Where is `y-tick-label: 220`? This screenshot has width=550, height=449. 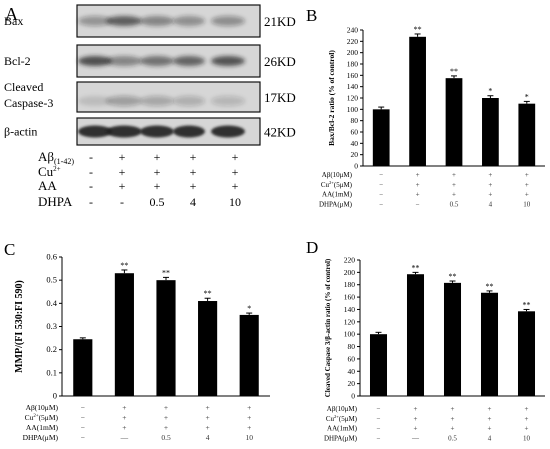 y-tick-label: 220 is located at coordinates (350, 260).